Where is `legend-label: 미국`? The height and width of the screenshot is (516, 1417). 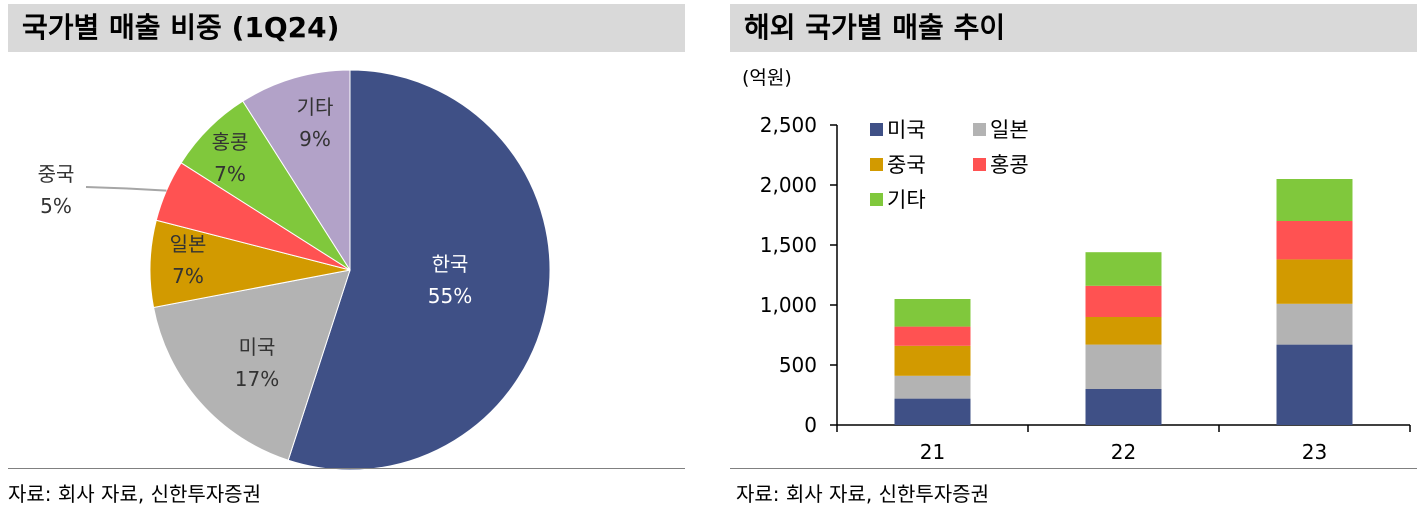
legend-label: 미국 is located at coordinates (906, 130).